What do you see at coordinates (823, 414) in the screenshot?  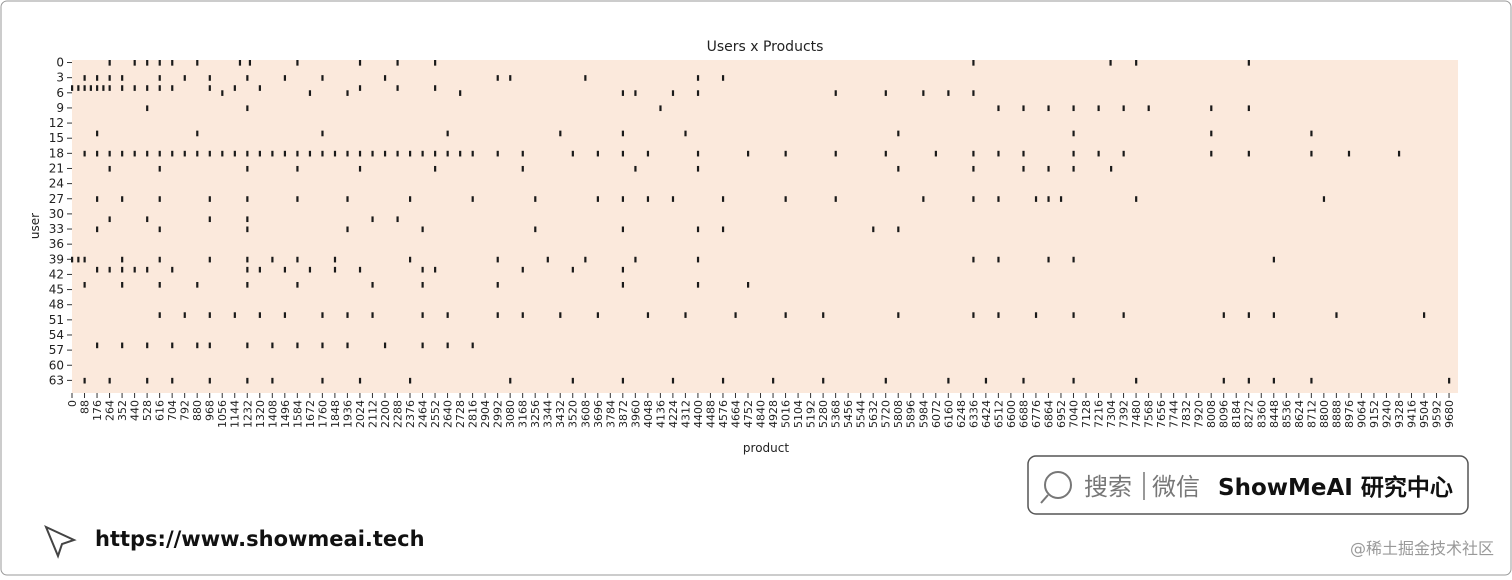 I see `x-tick-label: 5280` at bounding box center [823, 414].